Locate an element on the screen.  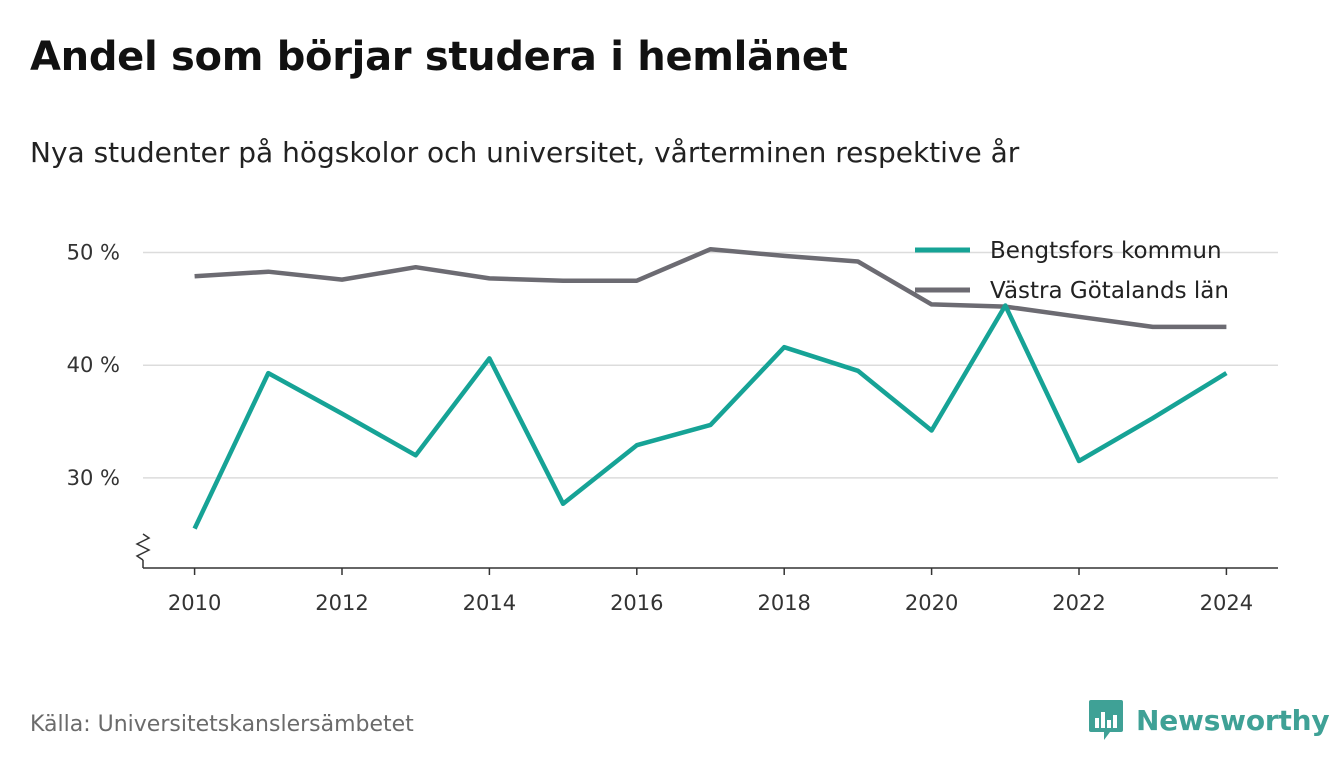
x-tick-label-2014: 2014 is located at coordinates (489, 603).